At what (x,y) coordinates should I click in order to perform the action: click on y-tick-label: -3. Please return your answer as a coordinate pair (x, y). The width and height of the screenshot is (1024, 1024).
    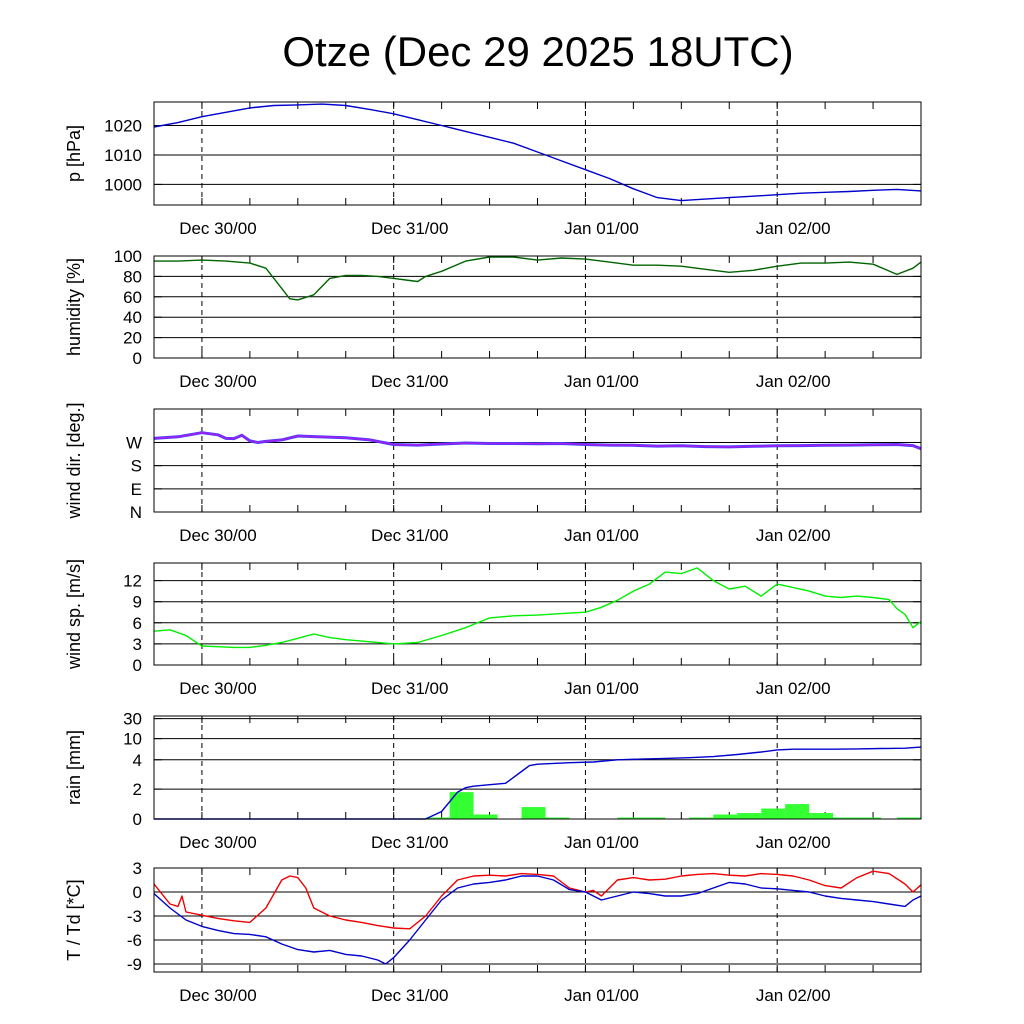
    Looking at the image, I should click on (134, 916).